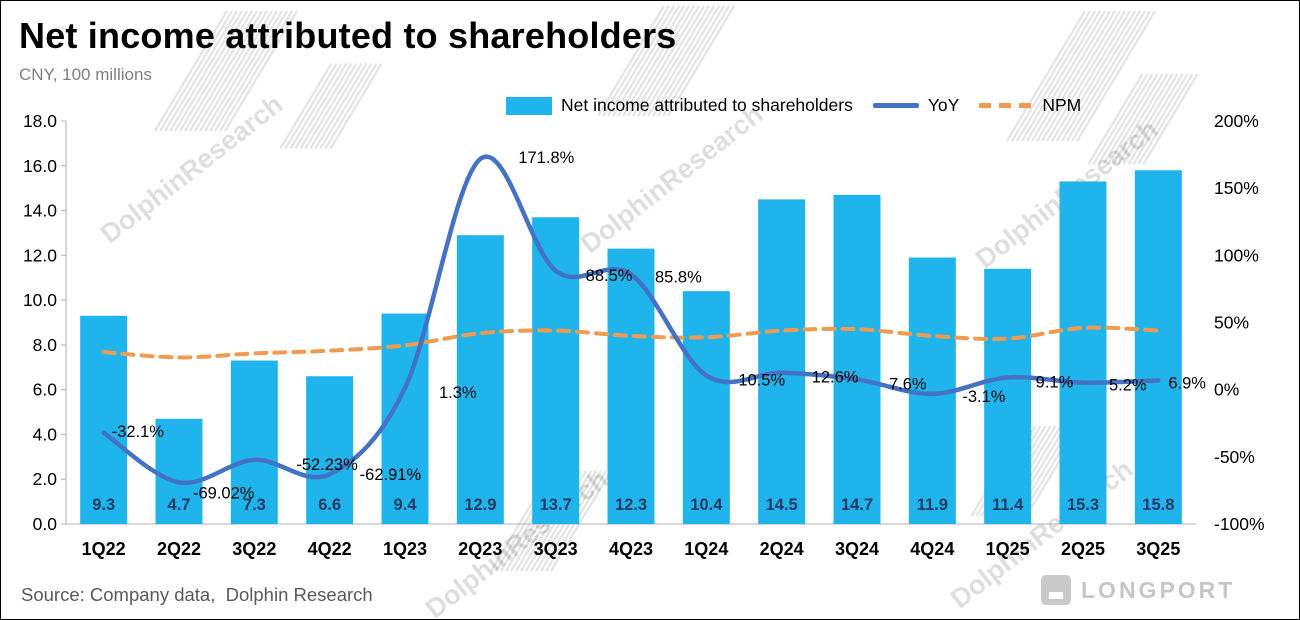 This screenshot has height=620, width=1300. I want to click on x-axis-label: 4Q24, so click(932, 549).